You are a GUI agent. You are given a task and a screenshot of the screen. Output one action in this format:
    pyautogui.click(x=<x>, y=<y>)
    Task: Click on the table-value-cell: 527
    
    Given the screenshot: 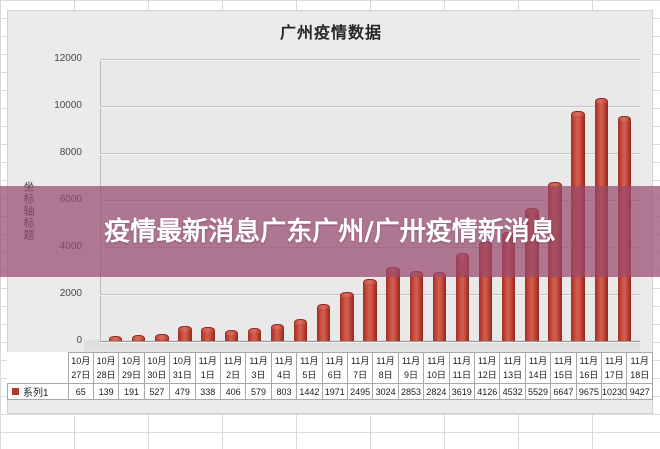 What is the action you would take?
    pyautogui.click(x=157, y=391)
    